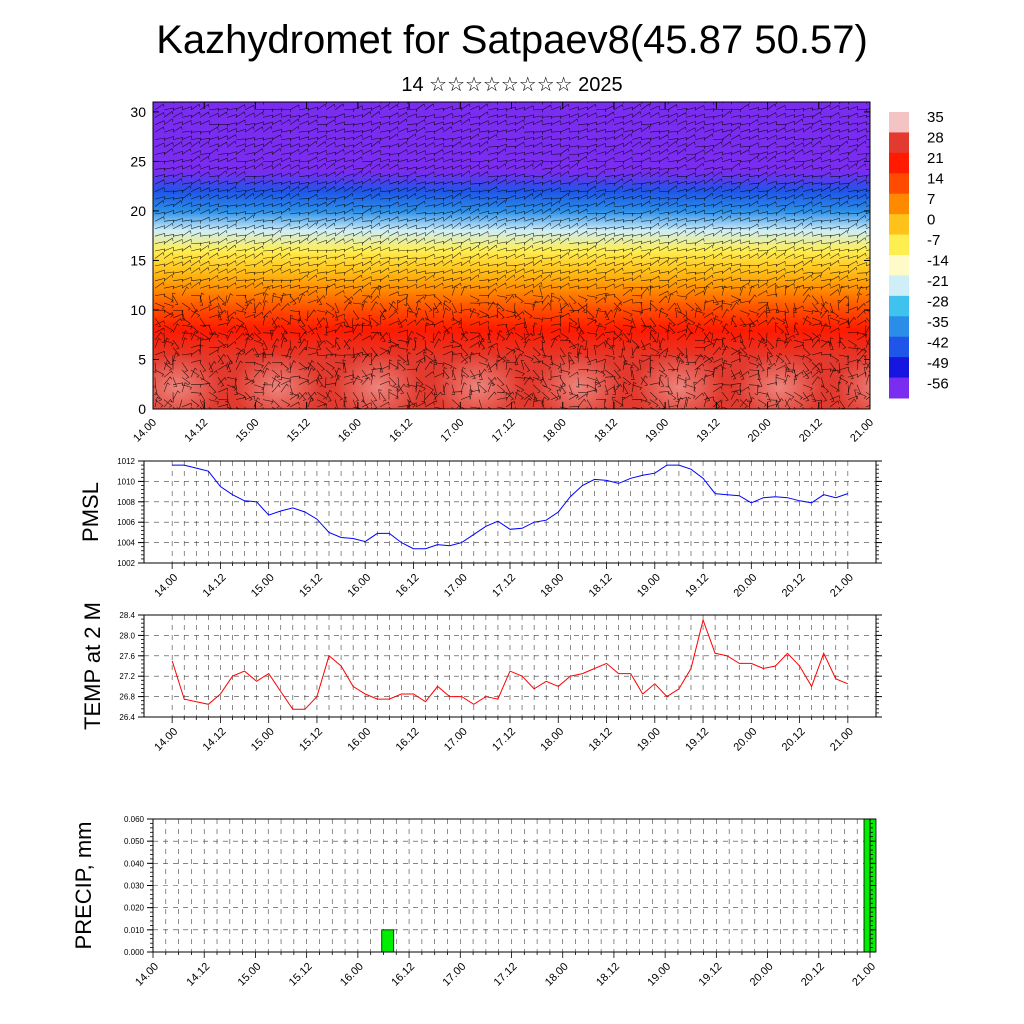  What do you see at coordinates (899, 388) in the screenshot?
I see `colorbar-swatch` at bounding box center [899, 388].